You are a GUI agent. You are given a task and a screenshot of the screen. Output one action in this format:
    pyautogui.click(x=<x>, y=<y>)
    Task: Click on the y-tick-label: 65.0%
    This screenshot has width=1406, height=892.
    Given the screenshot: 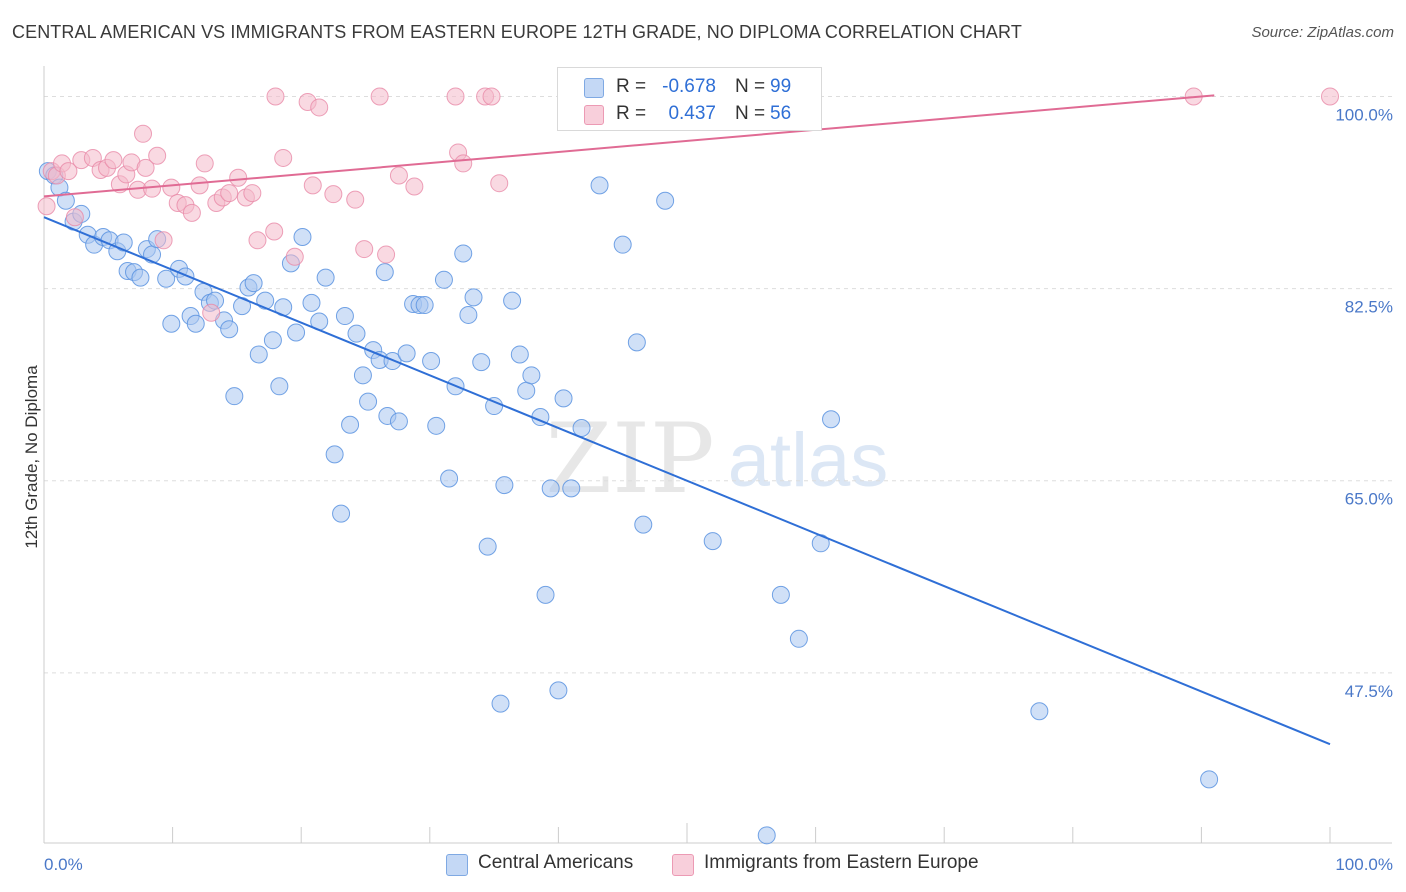 What is the action you would take?
    pyautogui.click(x=1369, y=499)
    